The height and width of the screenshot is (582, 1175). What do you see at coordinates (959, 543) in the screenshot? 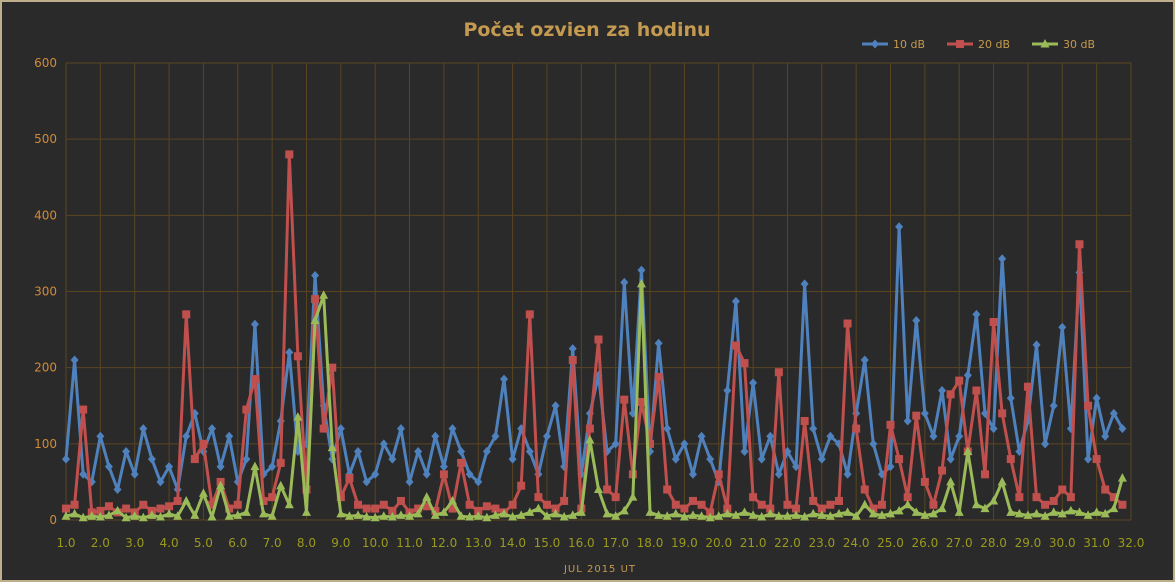
I see `x-tick-label: 27.0` at bounding box center [959, 543].